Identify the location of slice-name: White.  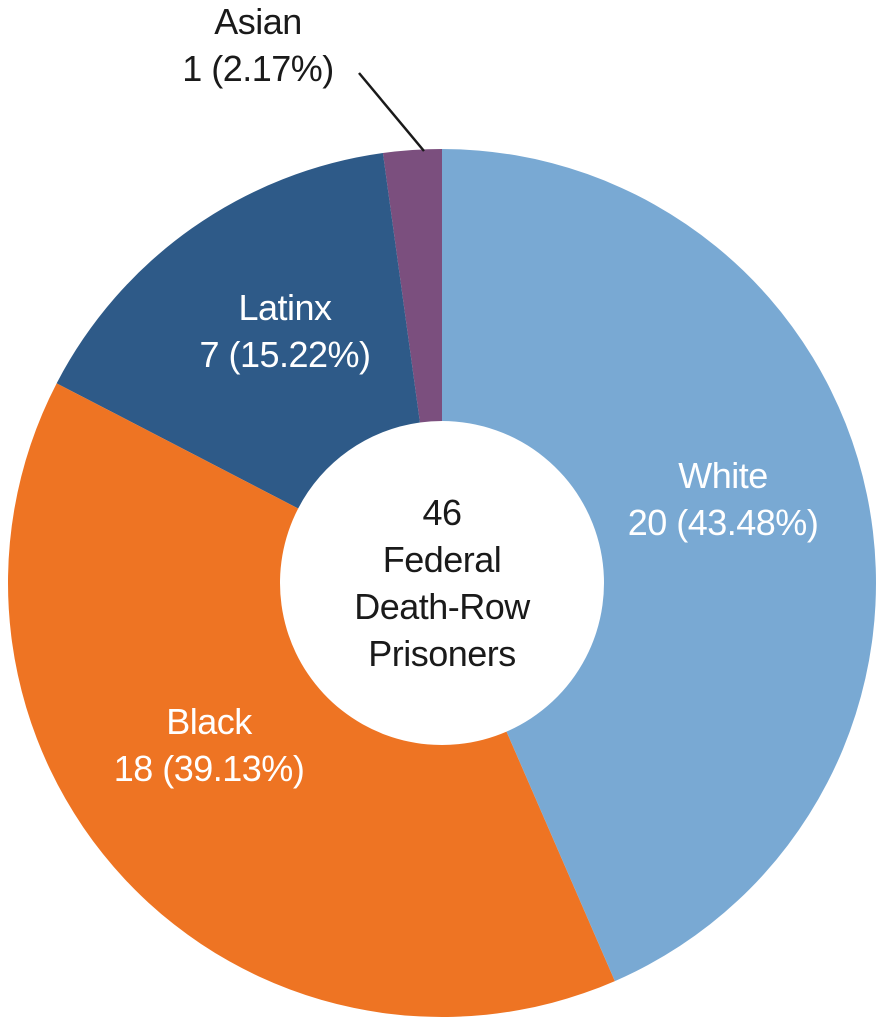
(723, 475).